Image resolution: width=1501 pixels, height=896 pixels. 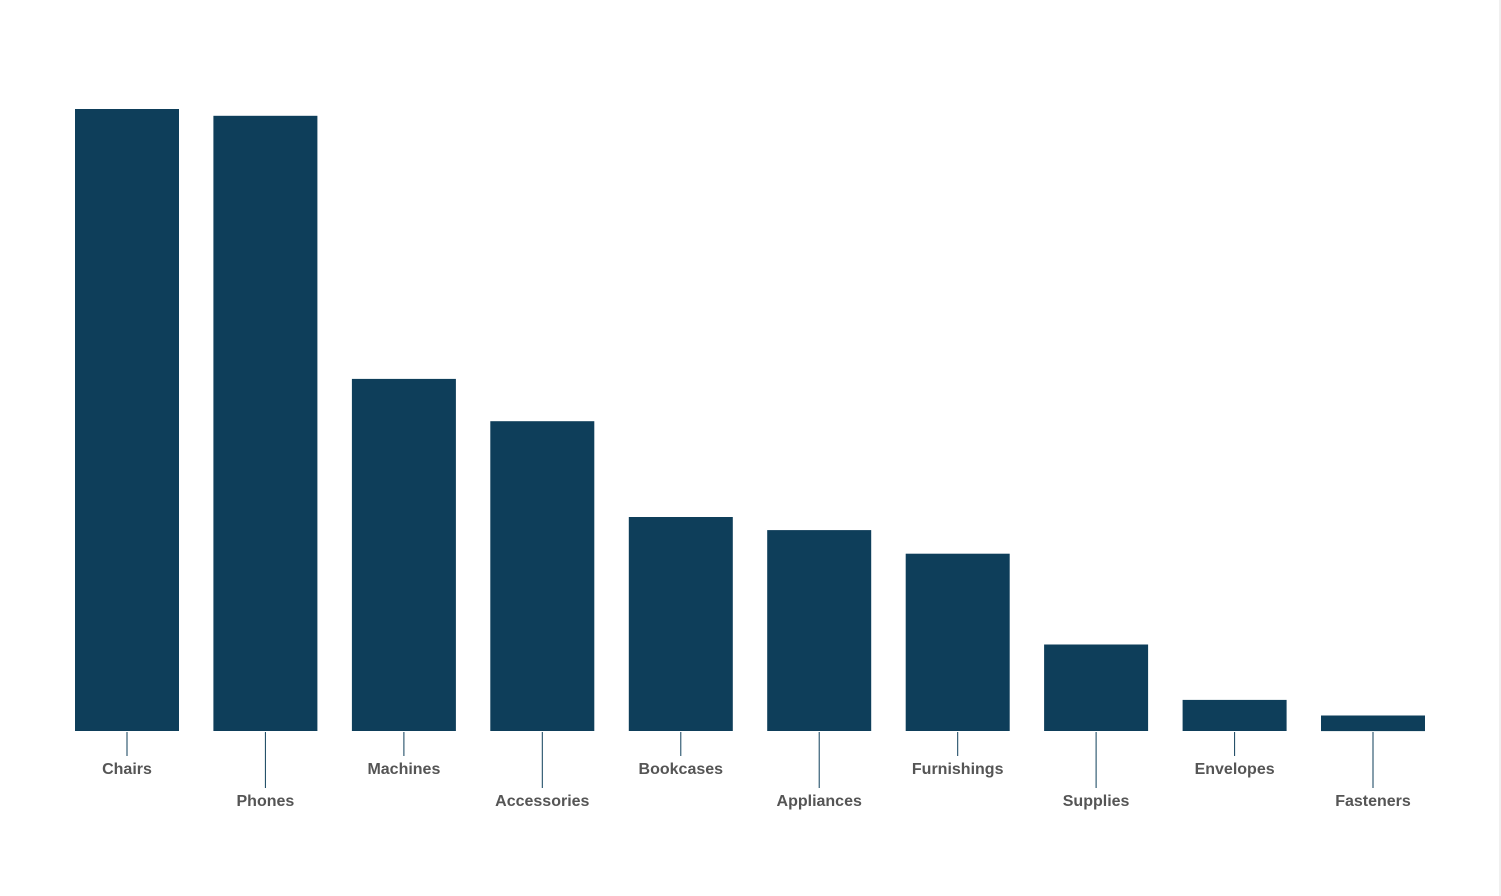 What do you see at coordinates (680, 624) in the screenshot?
I see `bar-bookcases` at bounding box center [680, 624].